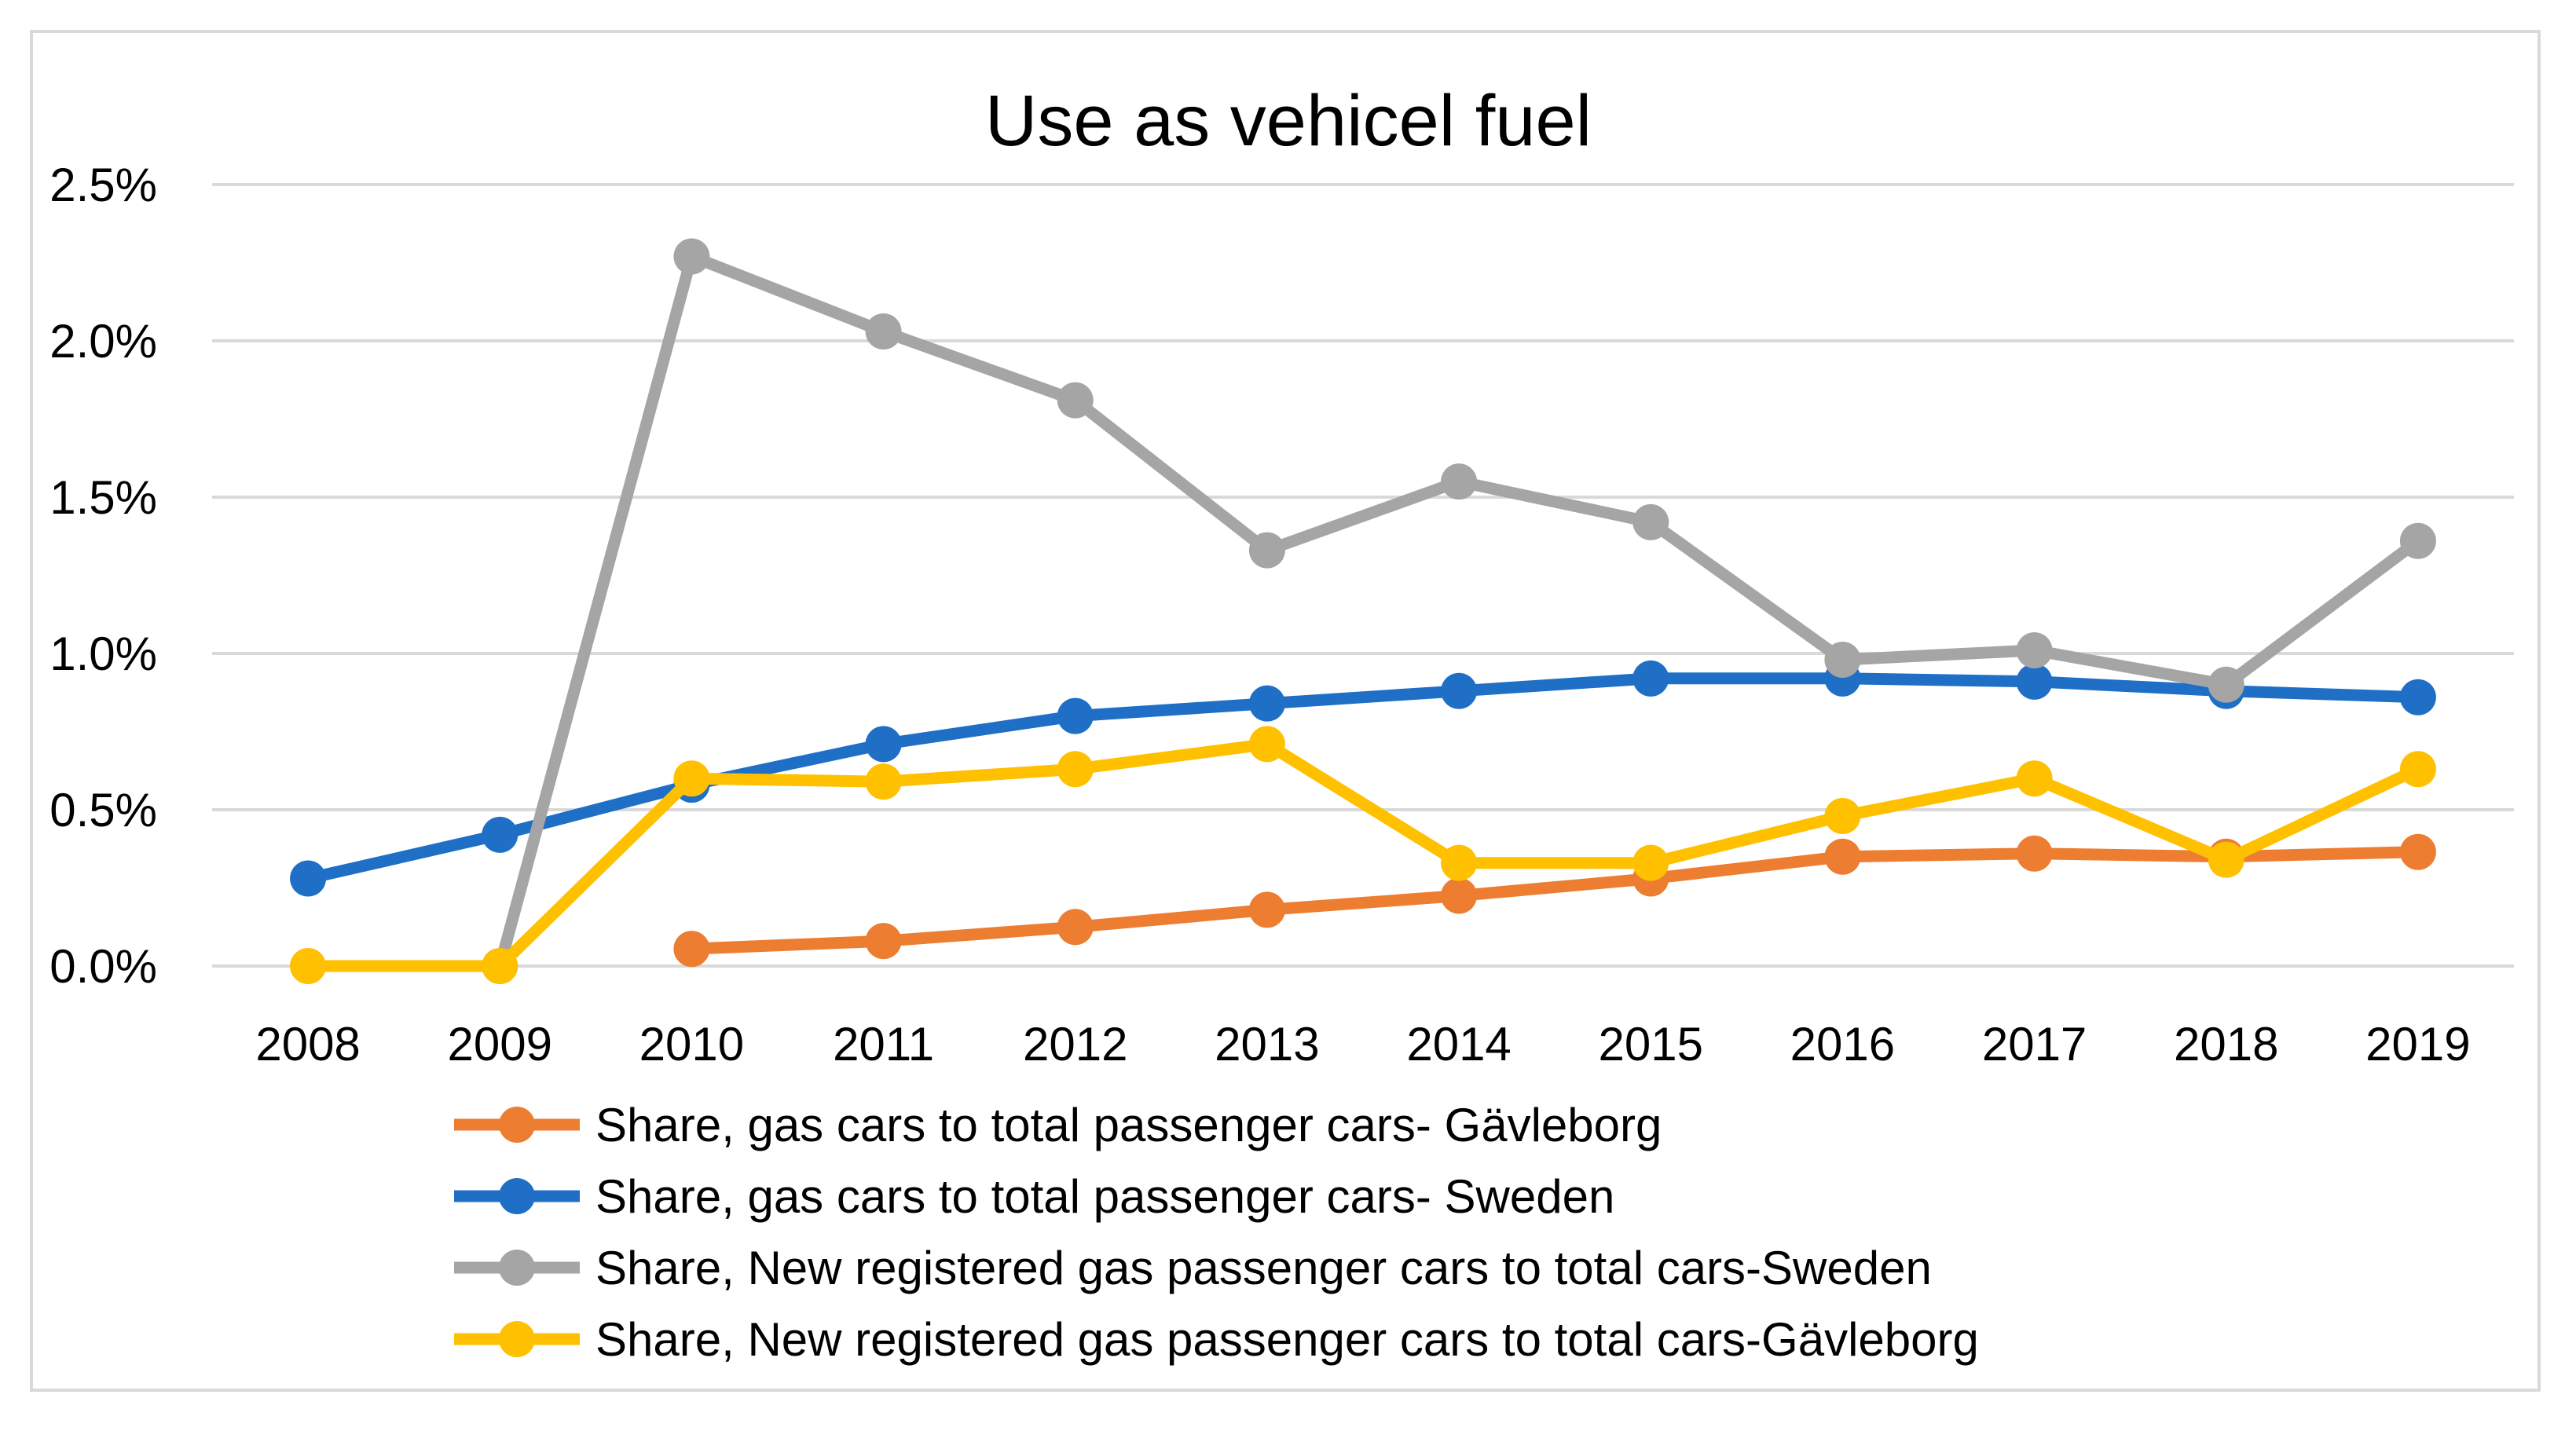  What do you see at coordinates (1075, 1044) in the screenshot?
I see `x-tick-label: 2012` at bounding box center [1075, 1044].